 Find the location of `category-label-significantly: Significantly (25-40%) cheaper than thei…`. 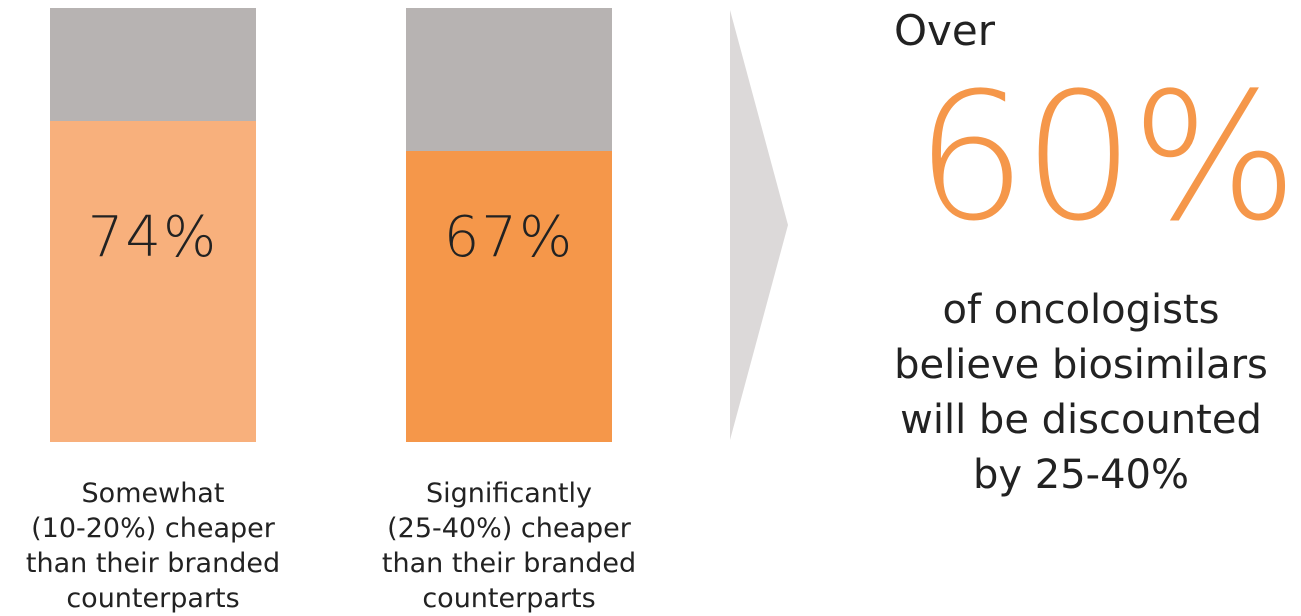

category-label-significantly: Significantly (25-40%) cheaper than thei… is located at coordinates (509, 546).